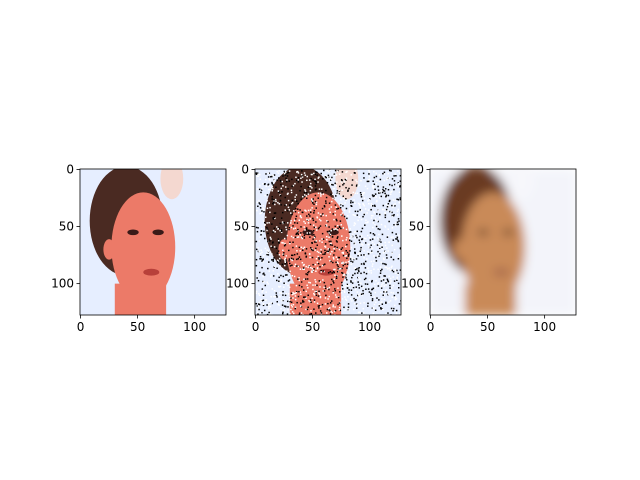 This screenshot has width=640, height=480. I want to click on image-content, so click(328, 242).